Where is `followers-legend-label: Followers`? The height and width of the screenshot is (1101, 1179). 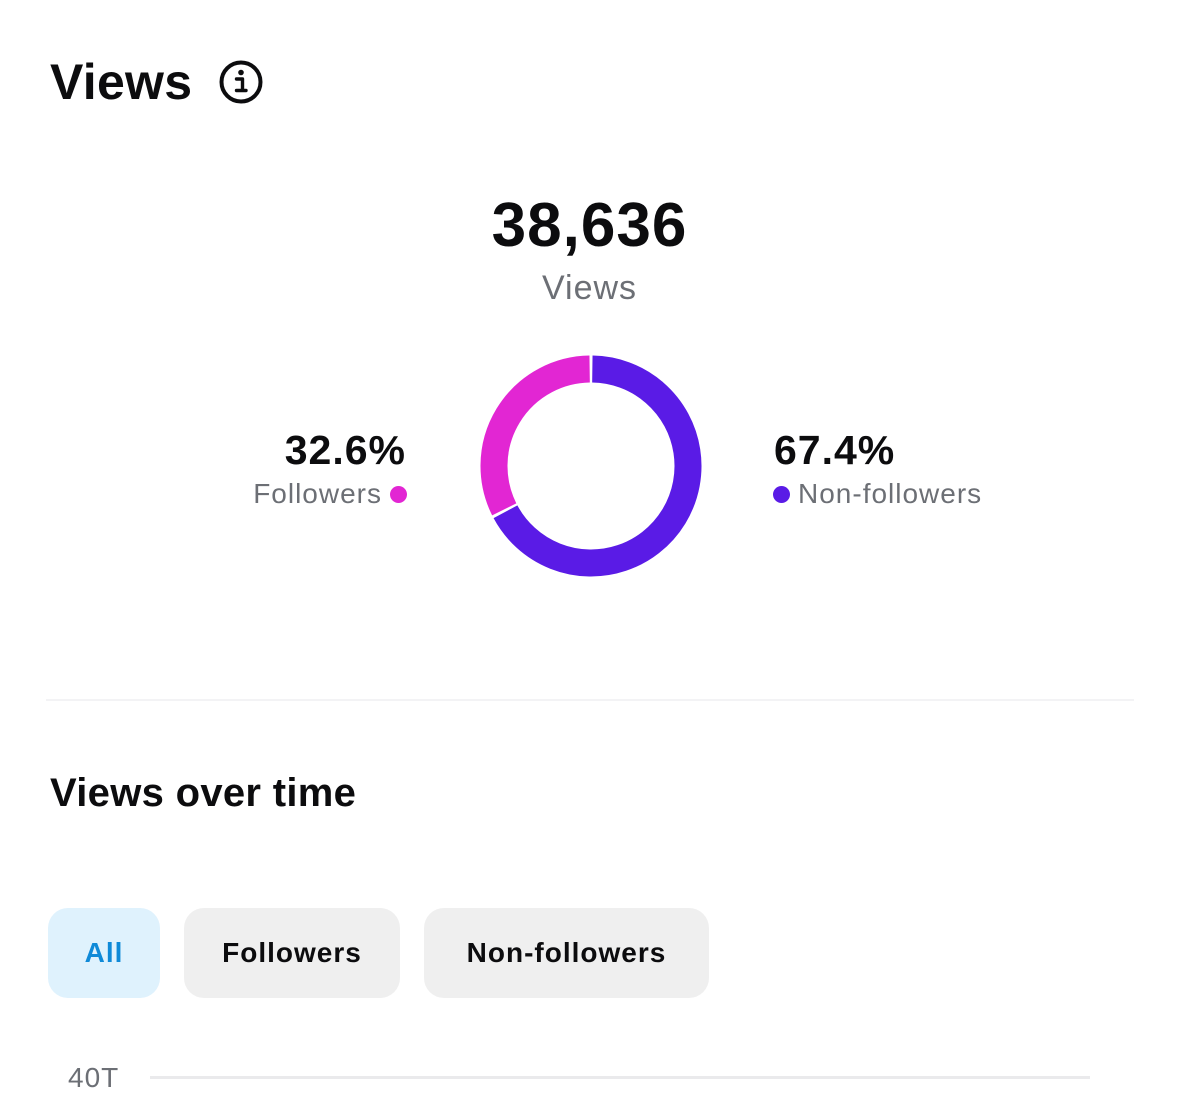 followers-legend-label: Followers is located at coordinates (317, 493).